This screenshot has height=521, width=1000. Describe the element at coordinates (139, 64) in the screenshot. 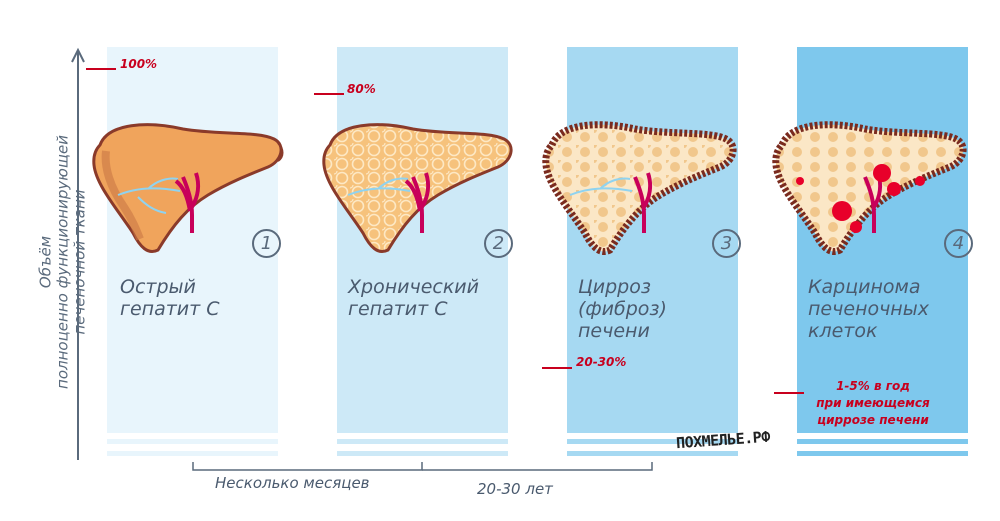

I see `percent-marker-1: 100%` at that location.